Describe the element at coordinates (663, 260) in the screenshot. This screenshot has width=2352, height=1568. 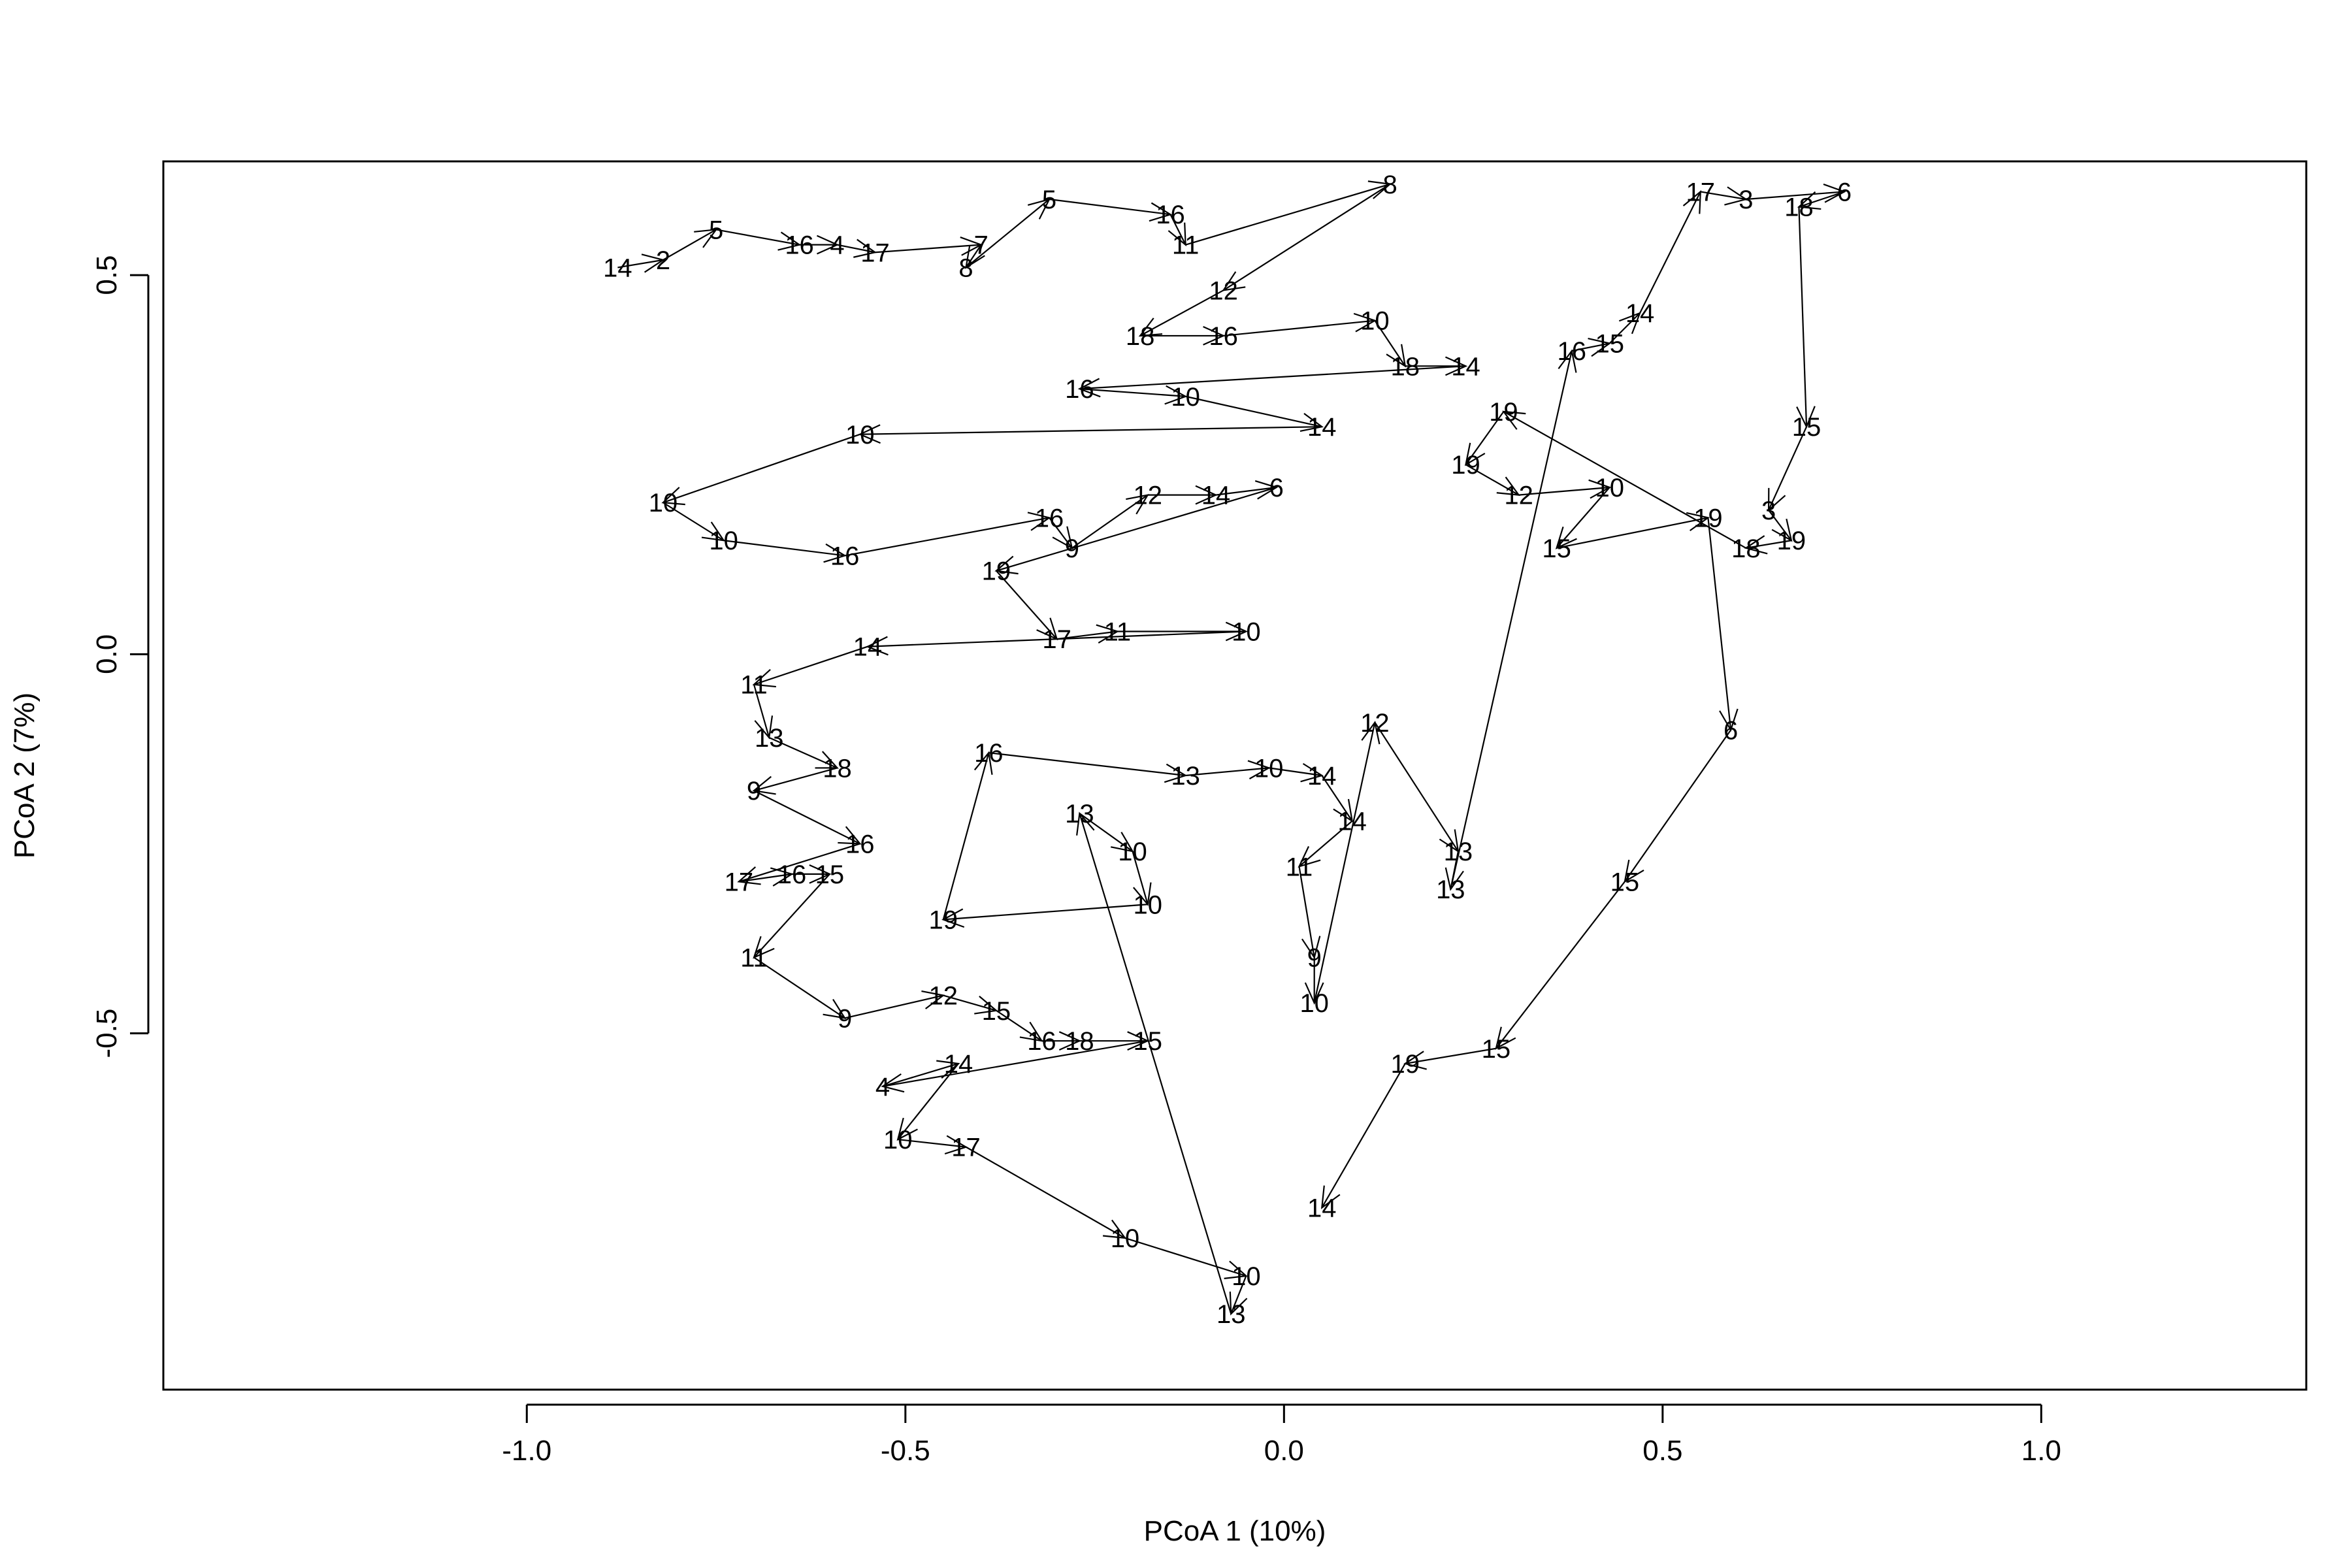
I see `sample-label: 2` at that location.